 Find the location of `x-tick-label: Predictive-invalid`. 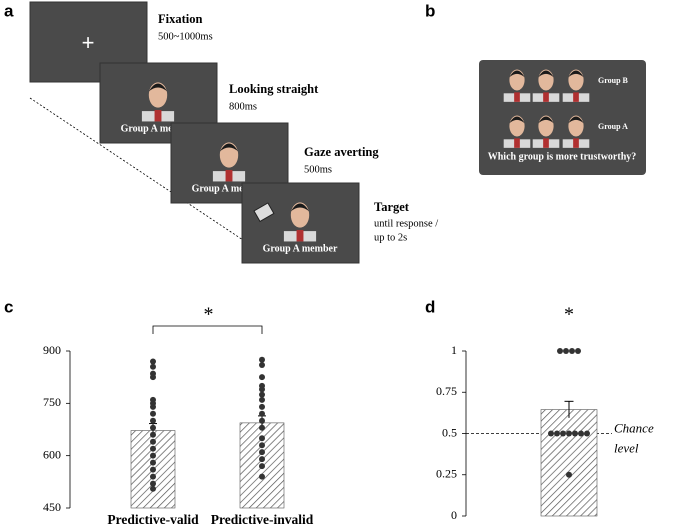

x-tick-label: Predictive-invalid is located at coordinates (262, 519).